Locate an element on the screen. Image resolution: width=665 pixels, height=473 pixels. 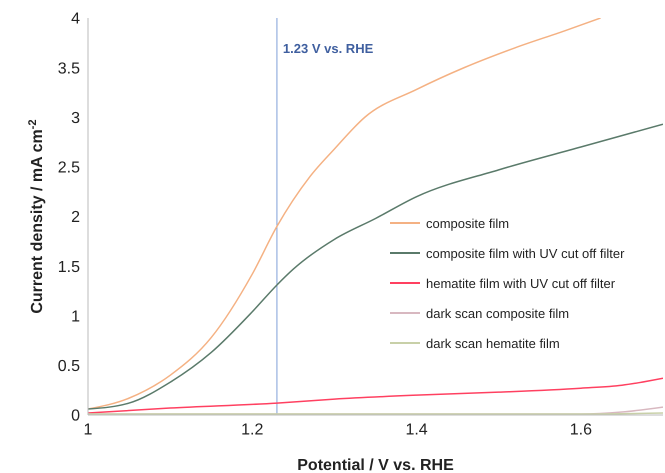
legend-label: composite film with UV cut off filter is located at coordinates (525, 253).